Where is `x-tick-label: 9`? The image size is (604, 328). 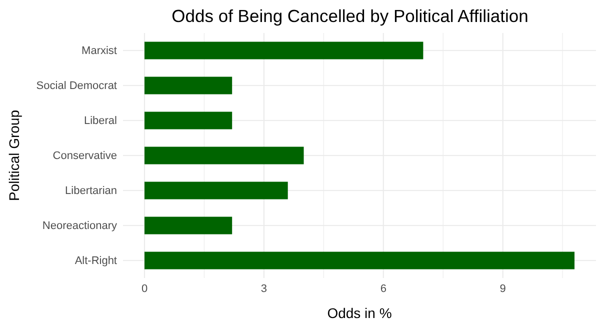
x-tick-label: 9 is located at coordinates (503, 288).